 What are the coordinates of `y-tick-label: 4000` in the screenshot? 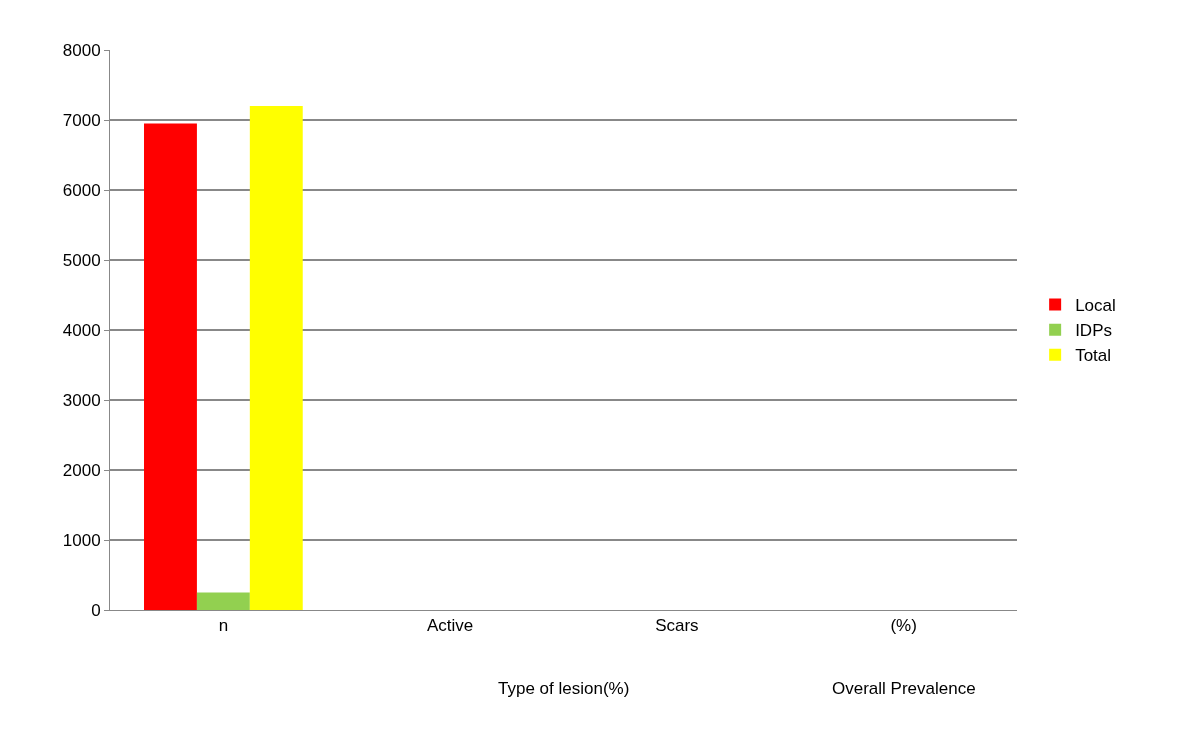 It's located at (81, 330).